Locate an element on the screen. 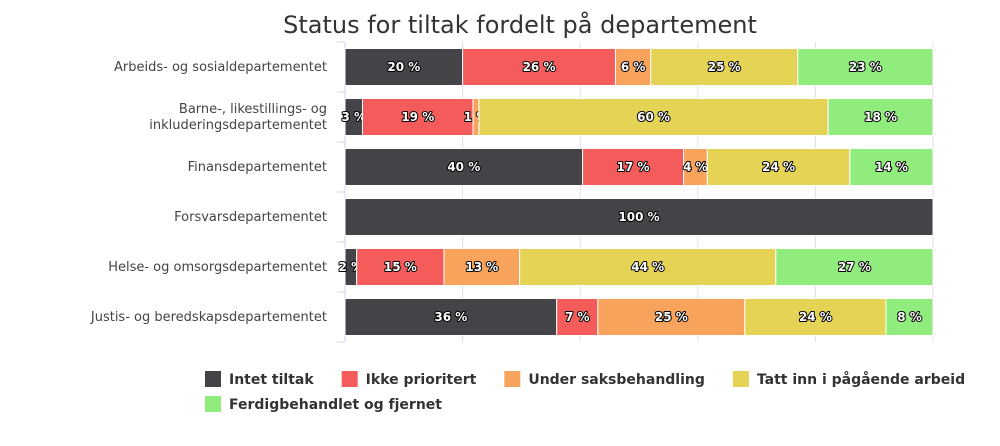 This screenshot has width=1000, height=446. category-label: Forsvarsdepartementet is located at coordinates (250, 217).